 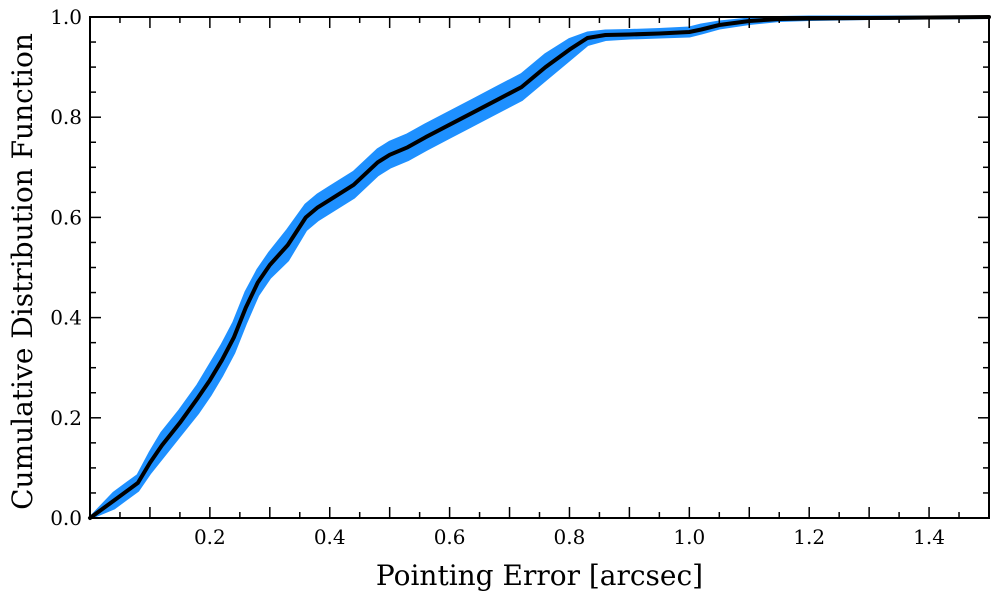 I want to click on x-tick-label: 0.4, so click(x=330, y=537).